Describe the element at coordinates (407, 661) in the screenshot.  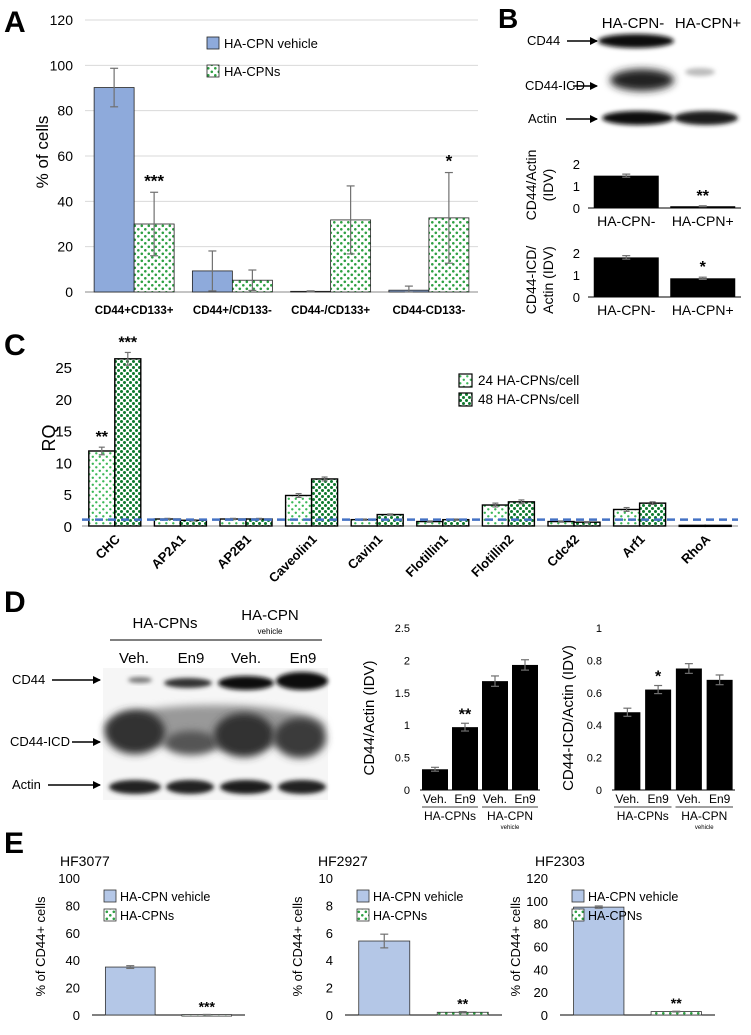
I see `y-tick-label-d: 2` at that location.